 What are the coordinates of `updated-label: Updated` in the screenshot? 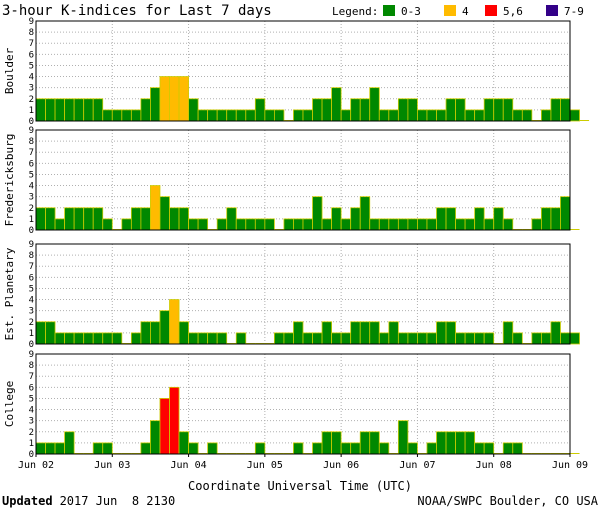 It's located at (27, 501).